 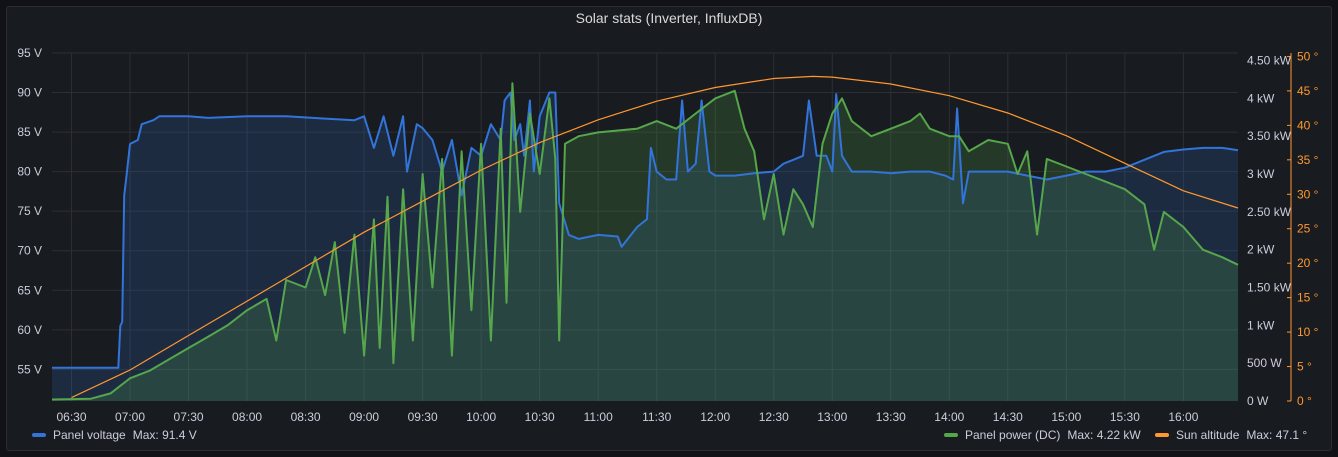 I want to click on y-left-tick-label: 75 V, so click(x=29, y=211).